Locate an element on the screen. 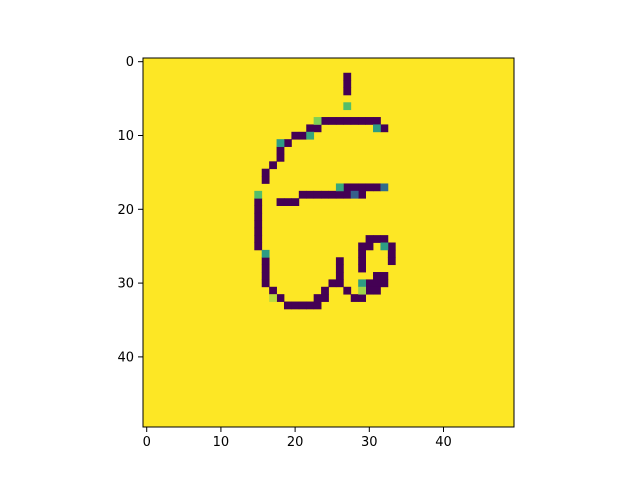 The image size is (640, 480). x-tick-label: 10 is located at coordinates (221, 442).